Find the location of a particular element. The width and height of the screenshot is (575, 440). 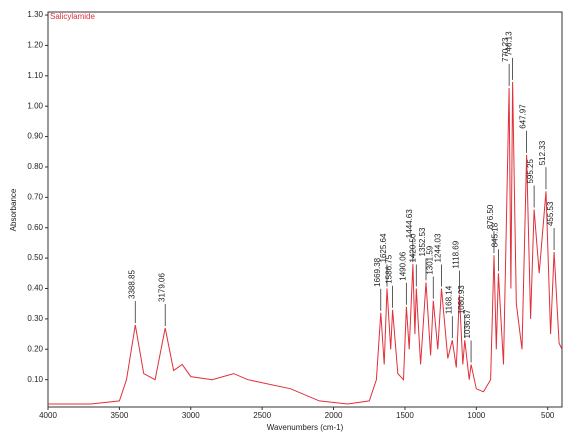

peak-label: 876.50 is located at coordinates (490, 216).